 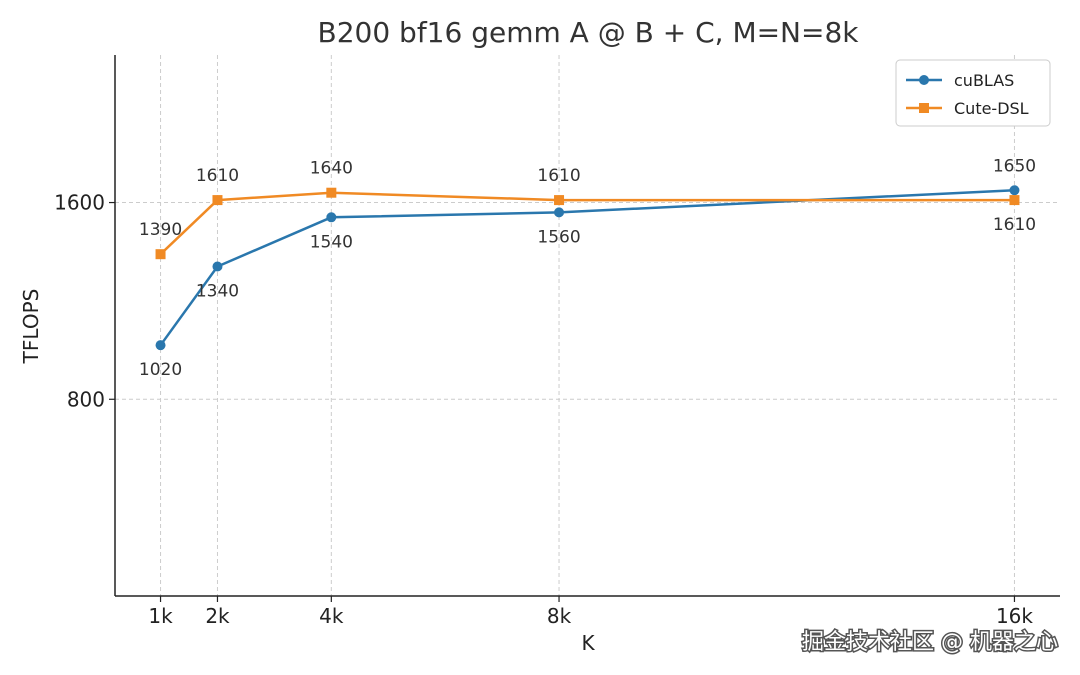 What do you see at coordinates (930, 642) in the screenshot?
I see `watermark: 掘金技术社区 @ 机器之心` at bounding box center [930, 642].